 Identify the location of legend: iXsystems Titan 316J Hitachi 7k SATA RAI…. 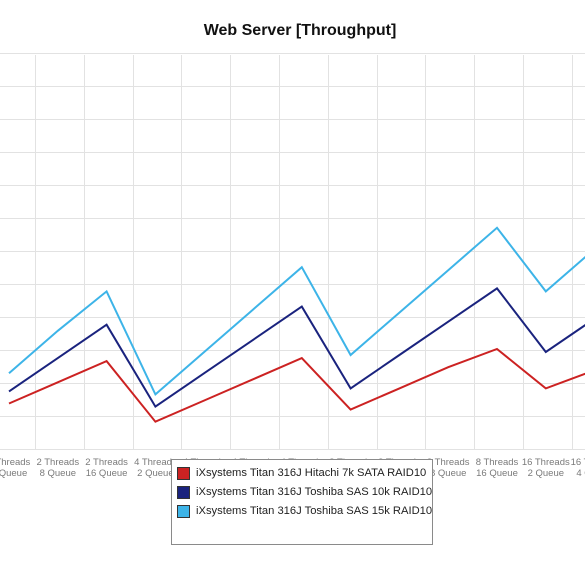
(302, 502).